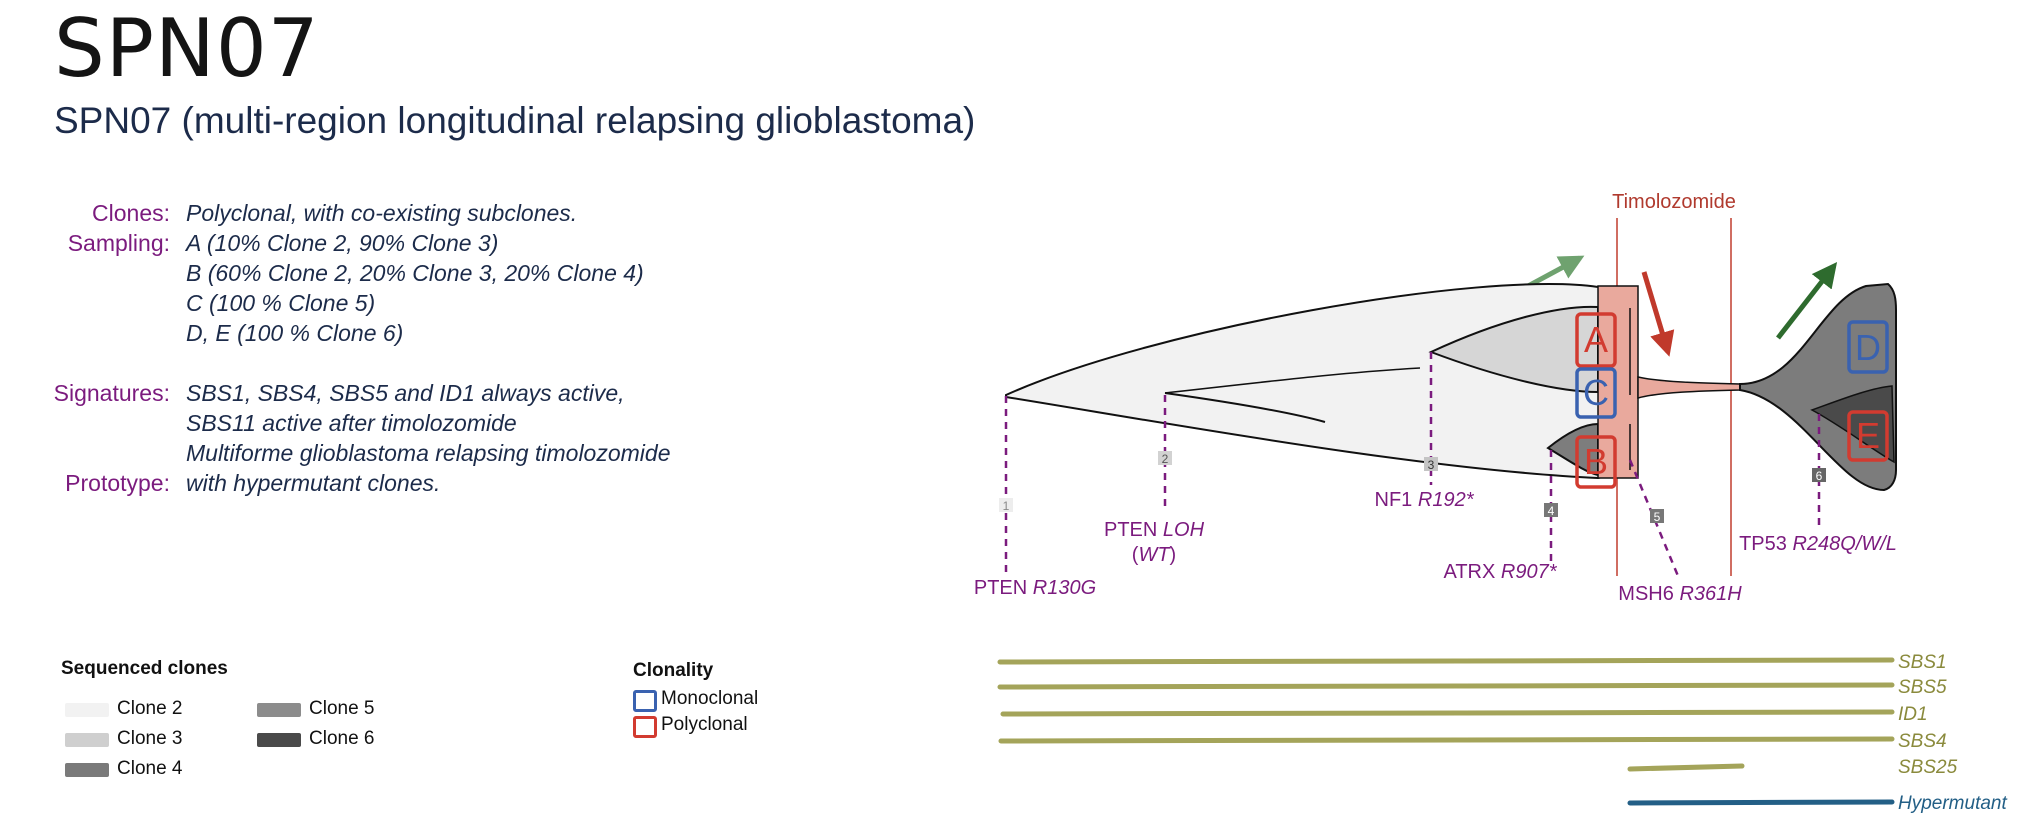  What do you see at coordinates (279, 710) in the screenshot?
I see `clone-5-swatch` at bounding box center [279, 710].